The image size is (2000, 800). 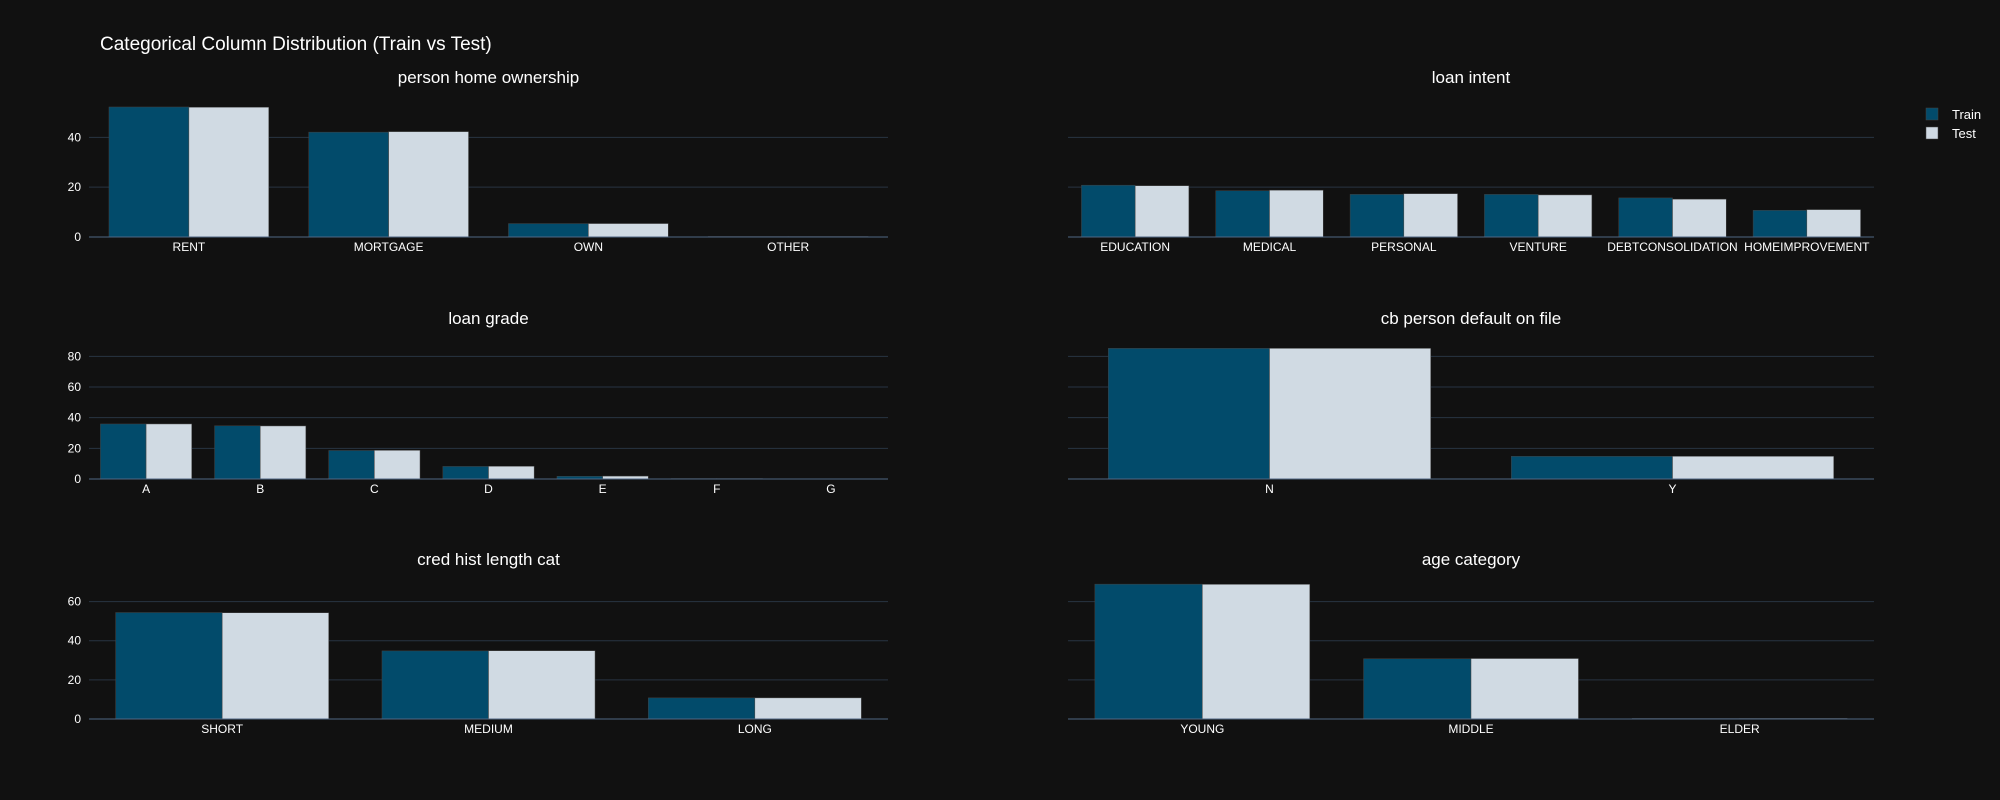 What do you see at coordinates (1108, 211) in the screenshot?
I see `bar-train-education` at bounding box center [1108, 211].